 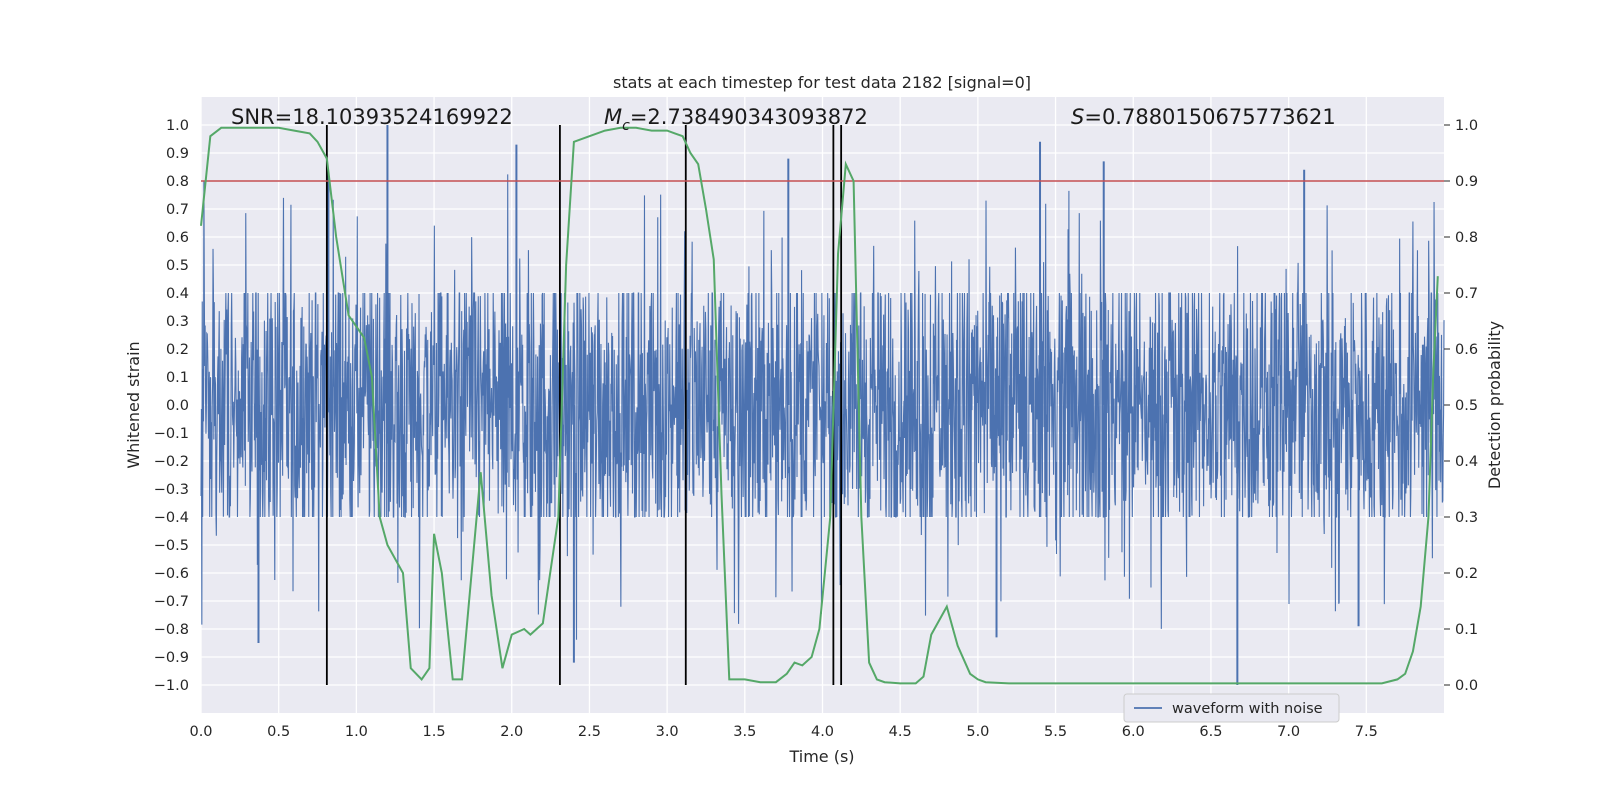 I want to click on y-tick-label: 0.9, so click(x=177, y=154).